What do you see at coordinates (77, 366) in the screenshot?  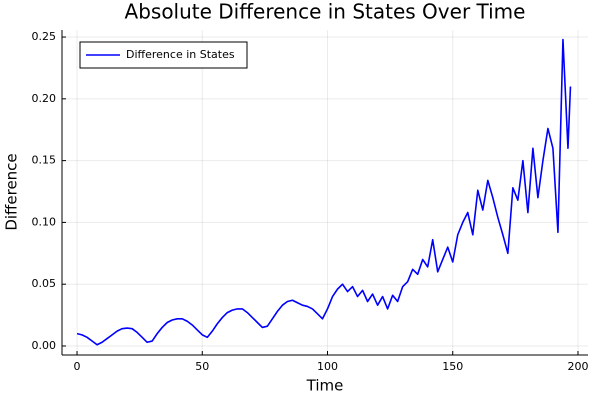 I see `x-tick-label: 0` at bounding box center [77, 366].